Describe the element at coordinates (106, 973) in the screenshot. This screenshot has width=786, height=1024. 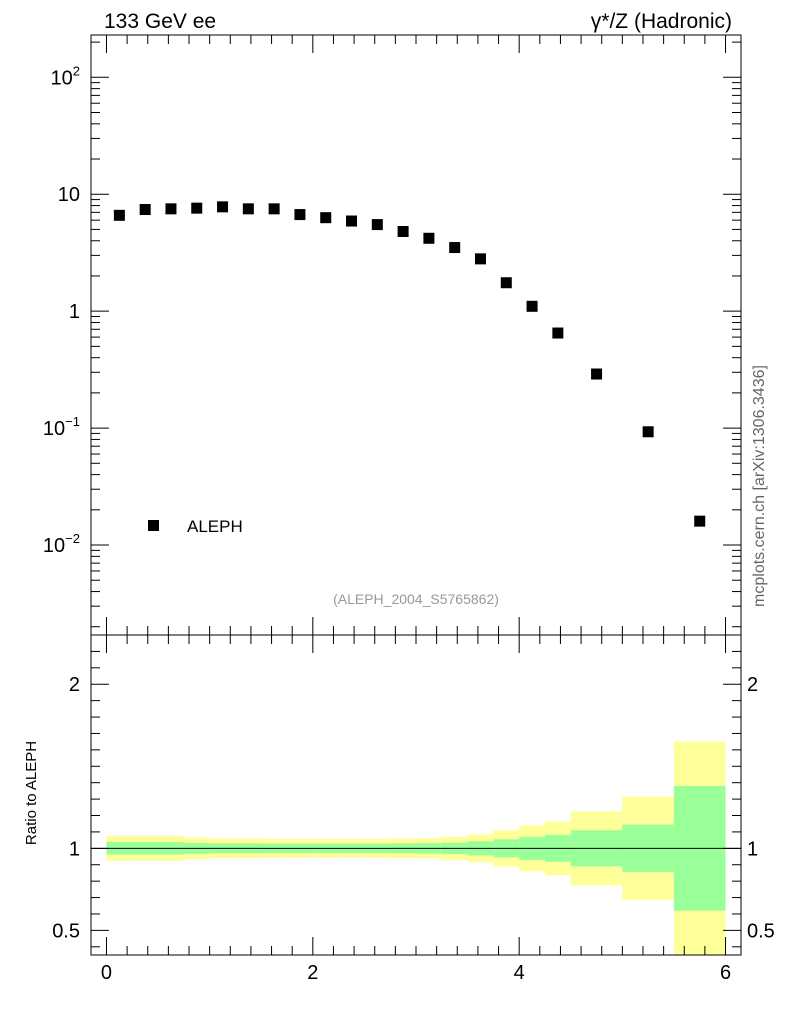
I see `x-tick-label: 0` at that location.